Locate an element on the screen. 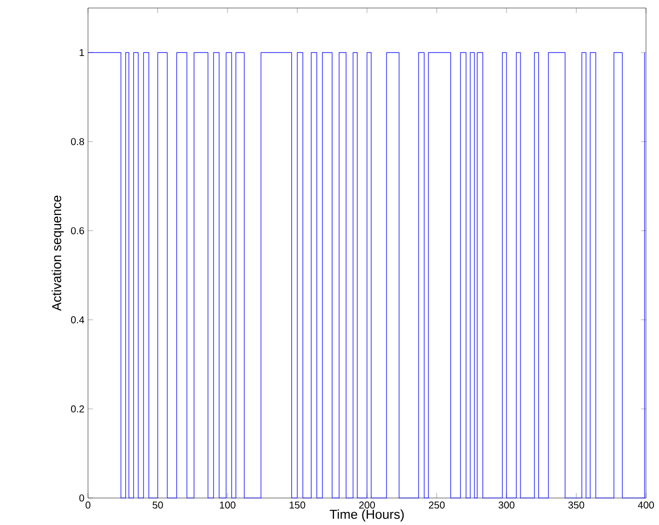 This screenshot has height=525, width=659. y-tick-label: 1 is located at coordinates (82, 52).